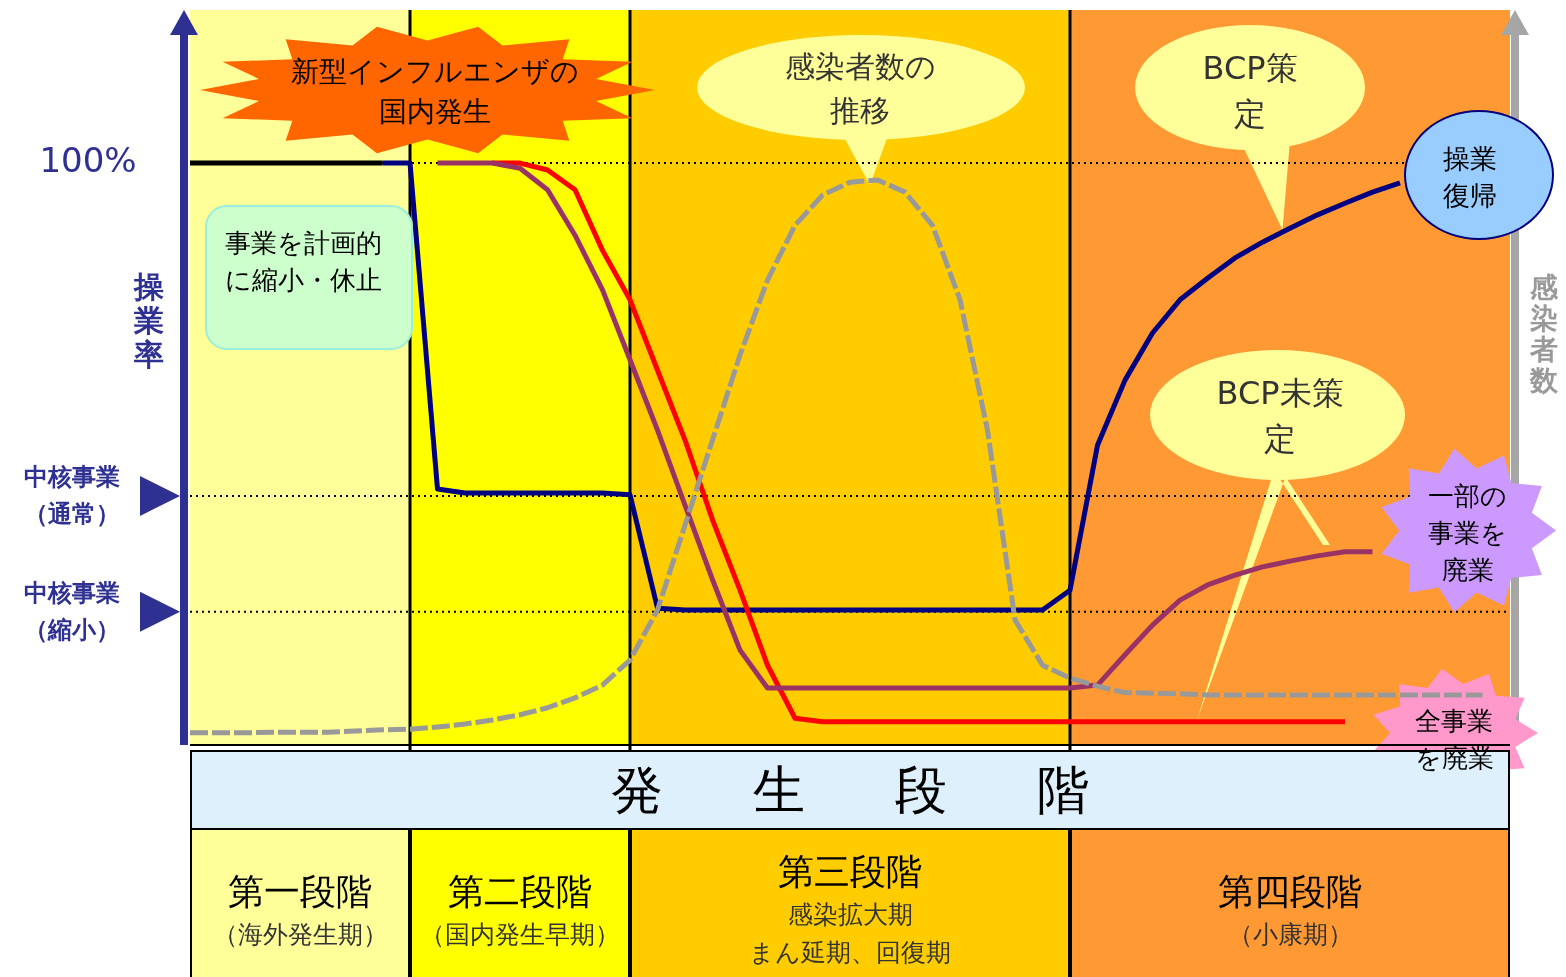  What do you see at coordinates (850, 872) in the screenshot?
I see `text: 第三段階` at bounding box center [850, 872].